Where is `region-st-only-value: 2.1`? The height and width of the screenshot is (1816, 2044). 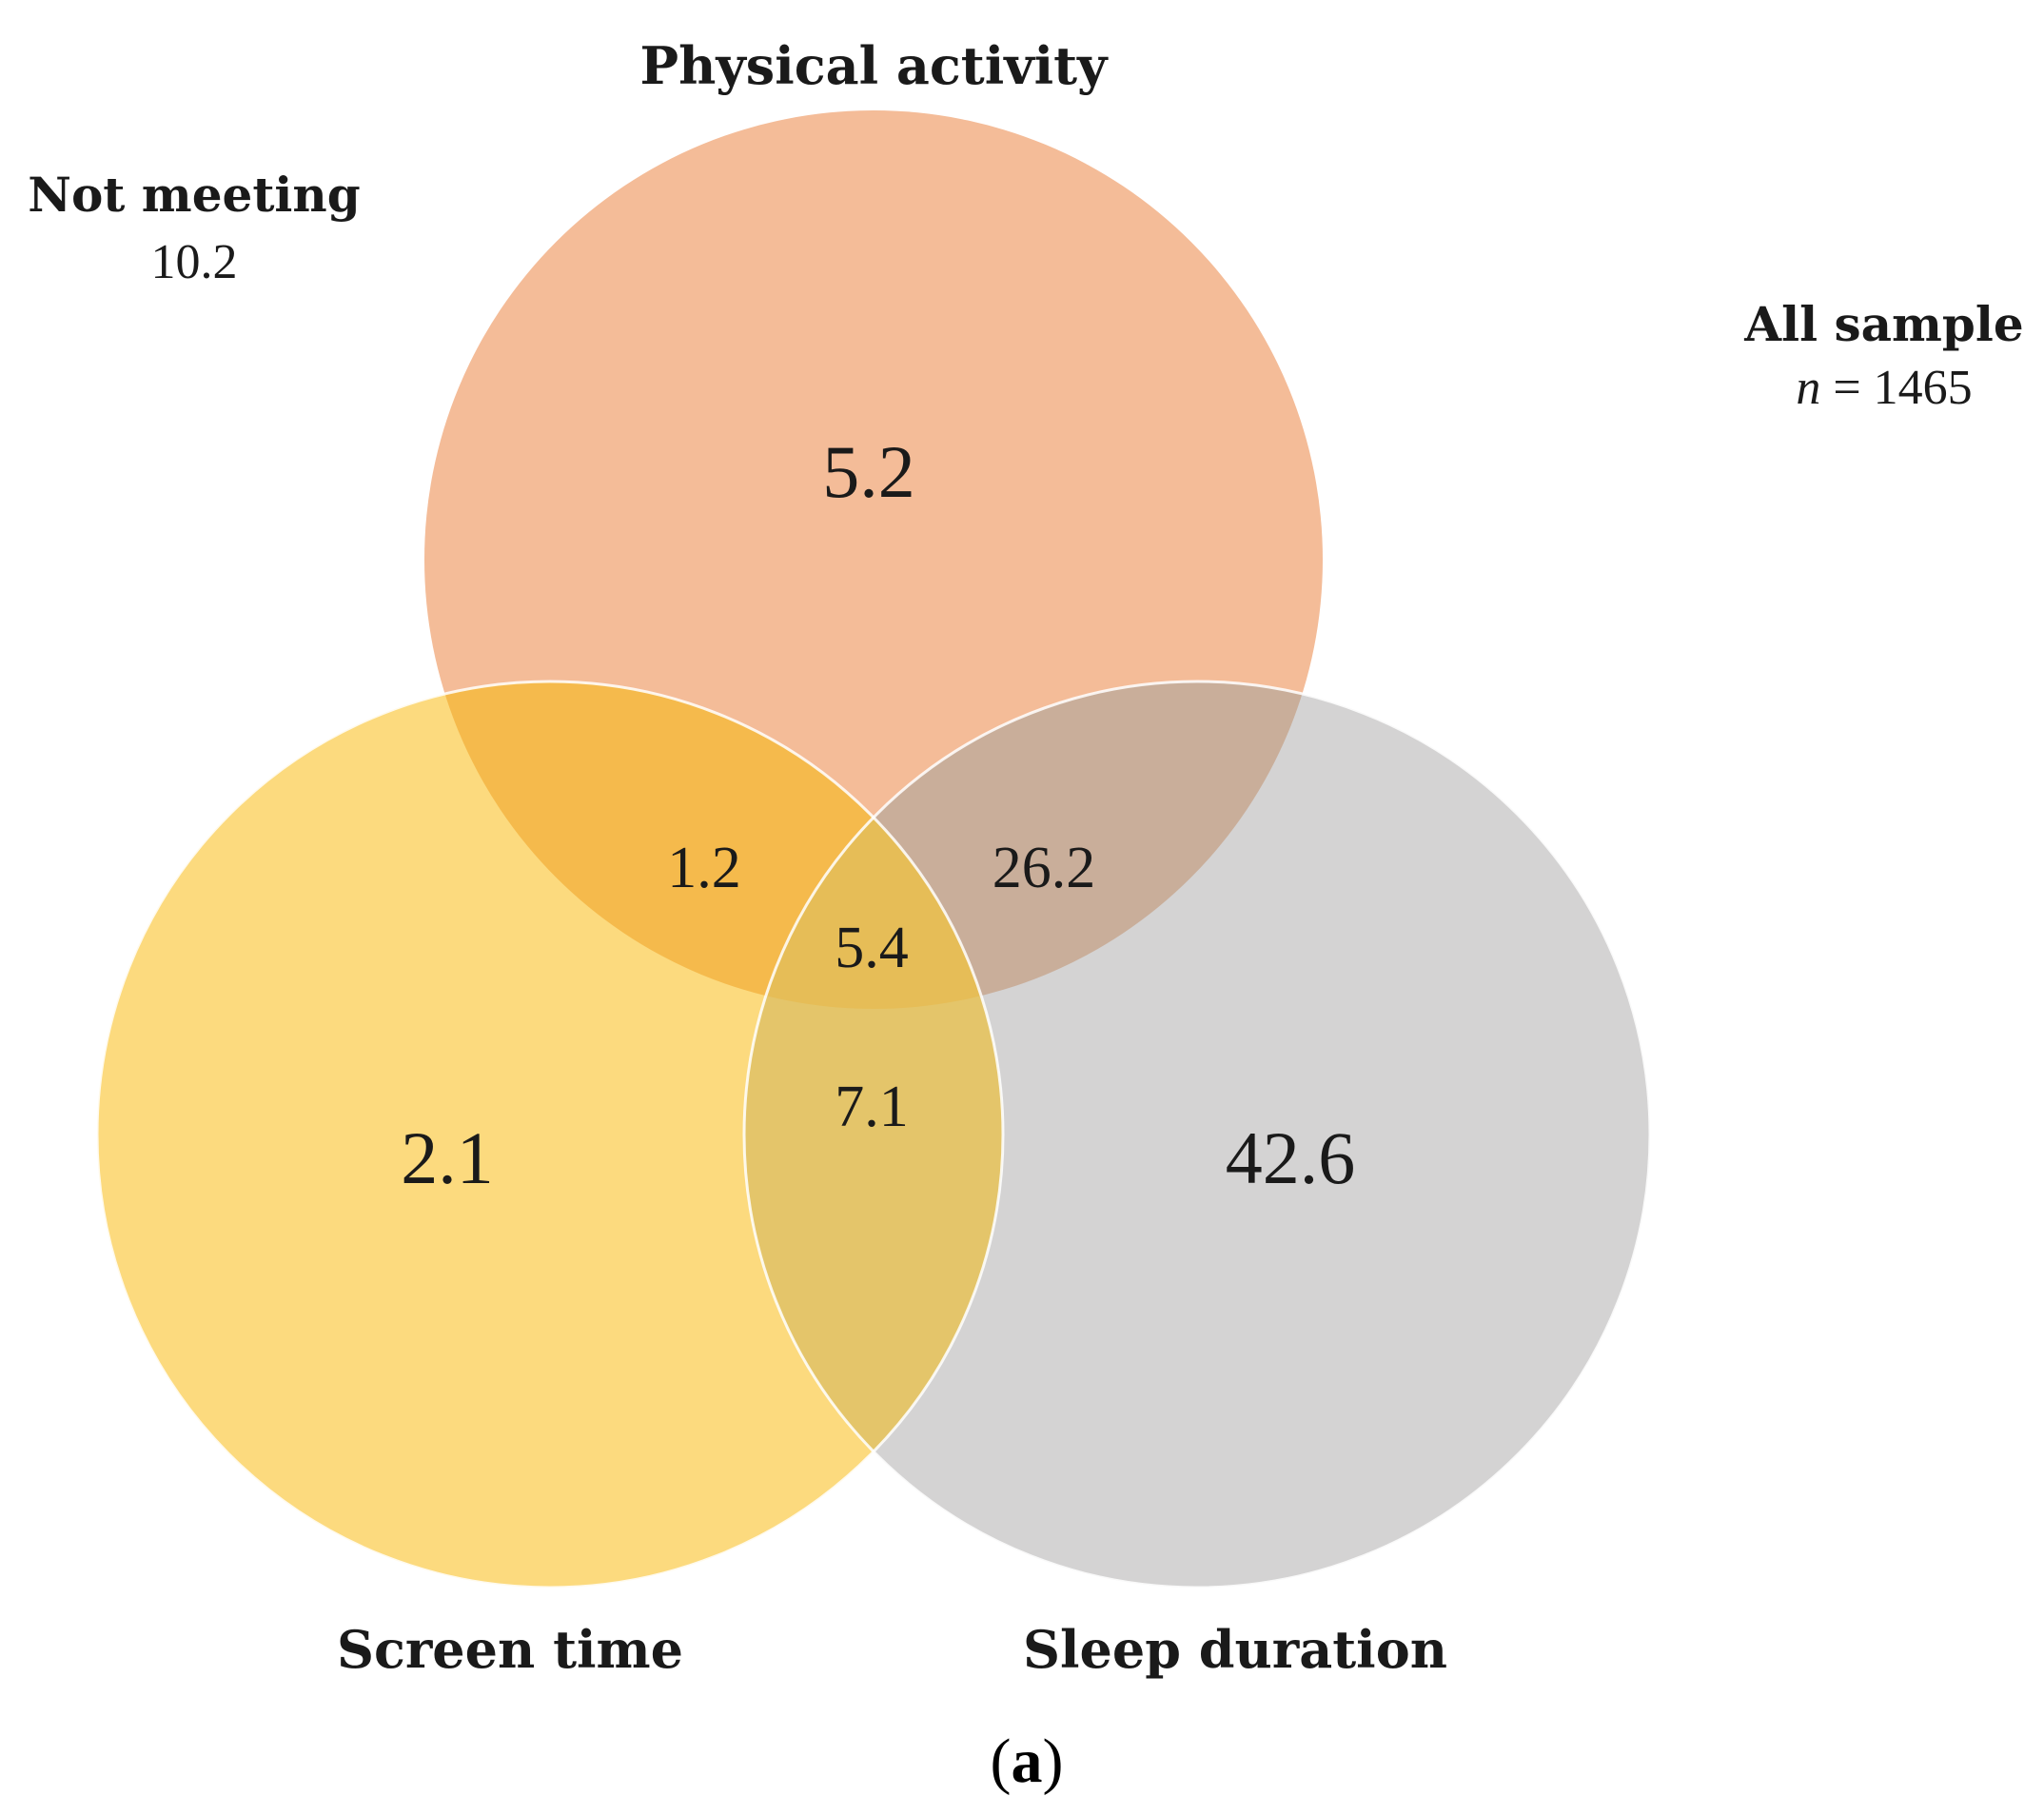 region-st-only-value: 2.1 is located at coordinates (448, 1158).